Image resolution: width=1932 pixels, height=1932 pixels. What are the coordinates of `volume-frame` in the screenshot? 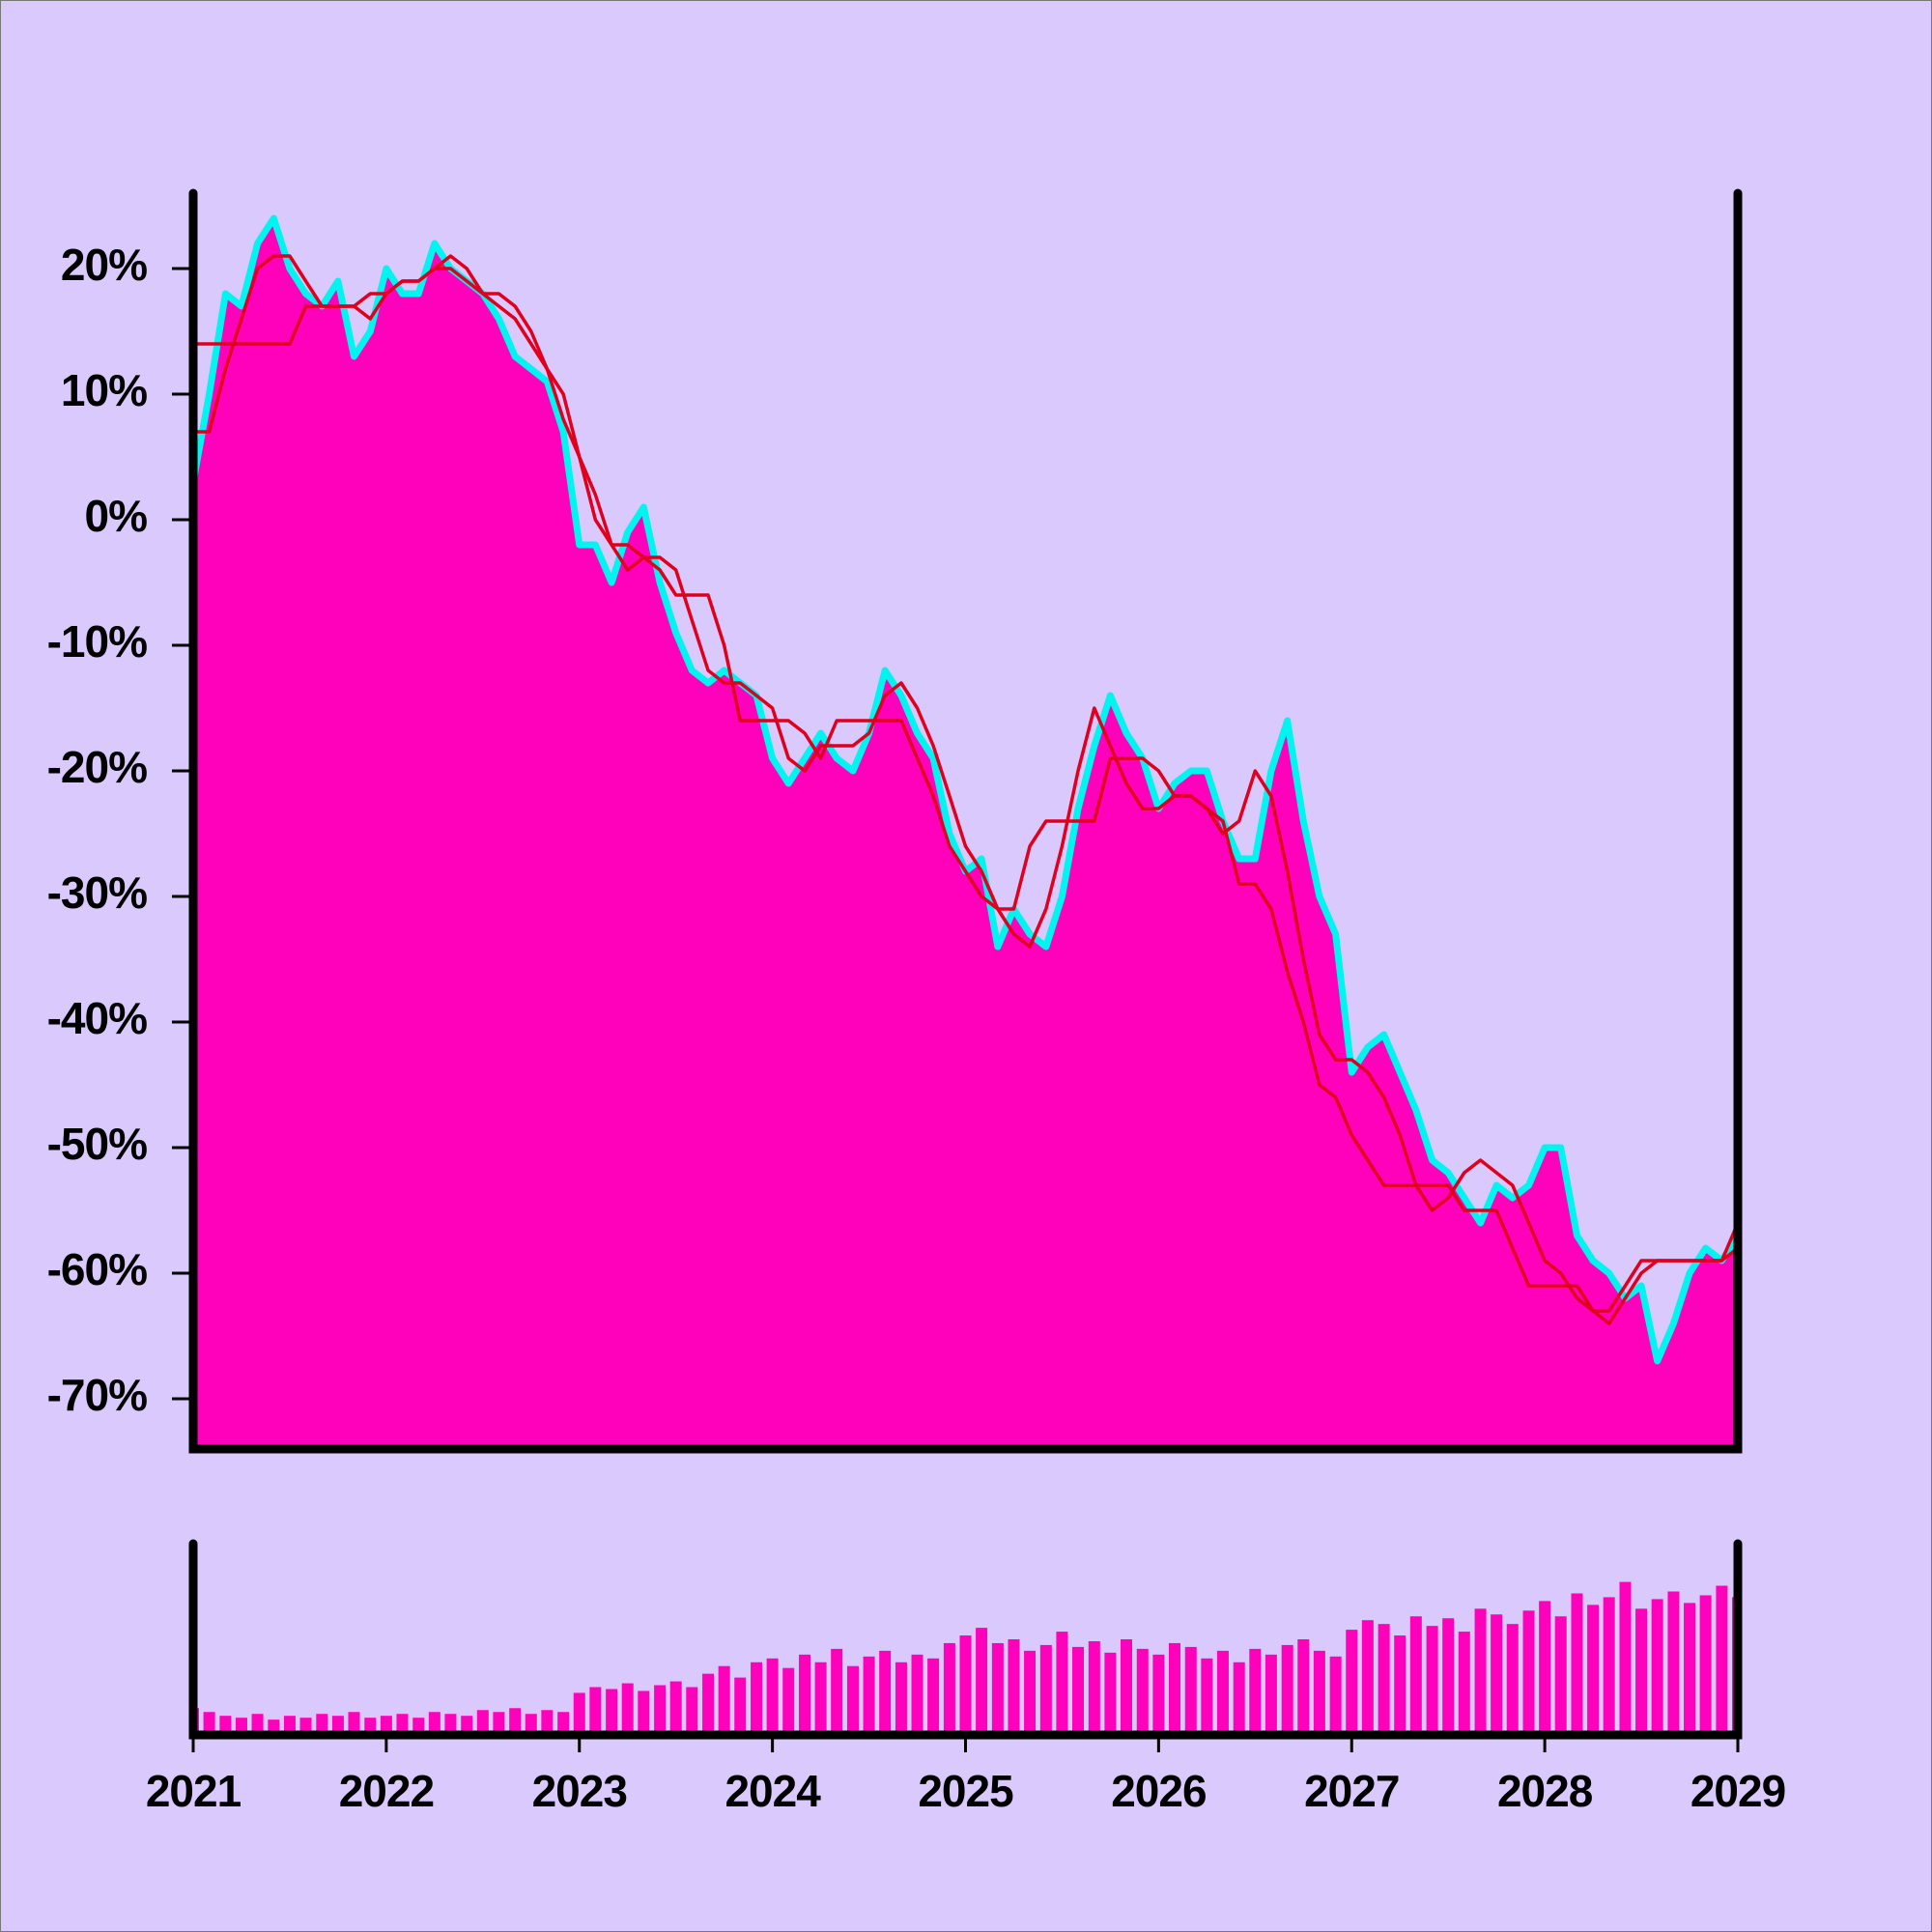 It's located at (965, 1639).